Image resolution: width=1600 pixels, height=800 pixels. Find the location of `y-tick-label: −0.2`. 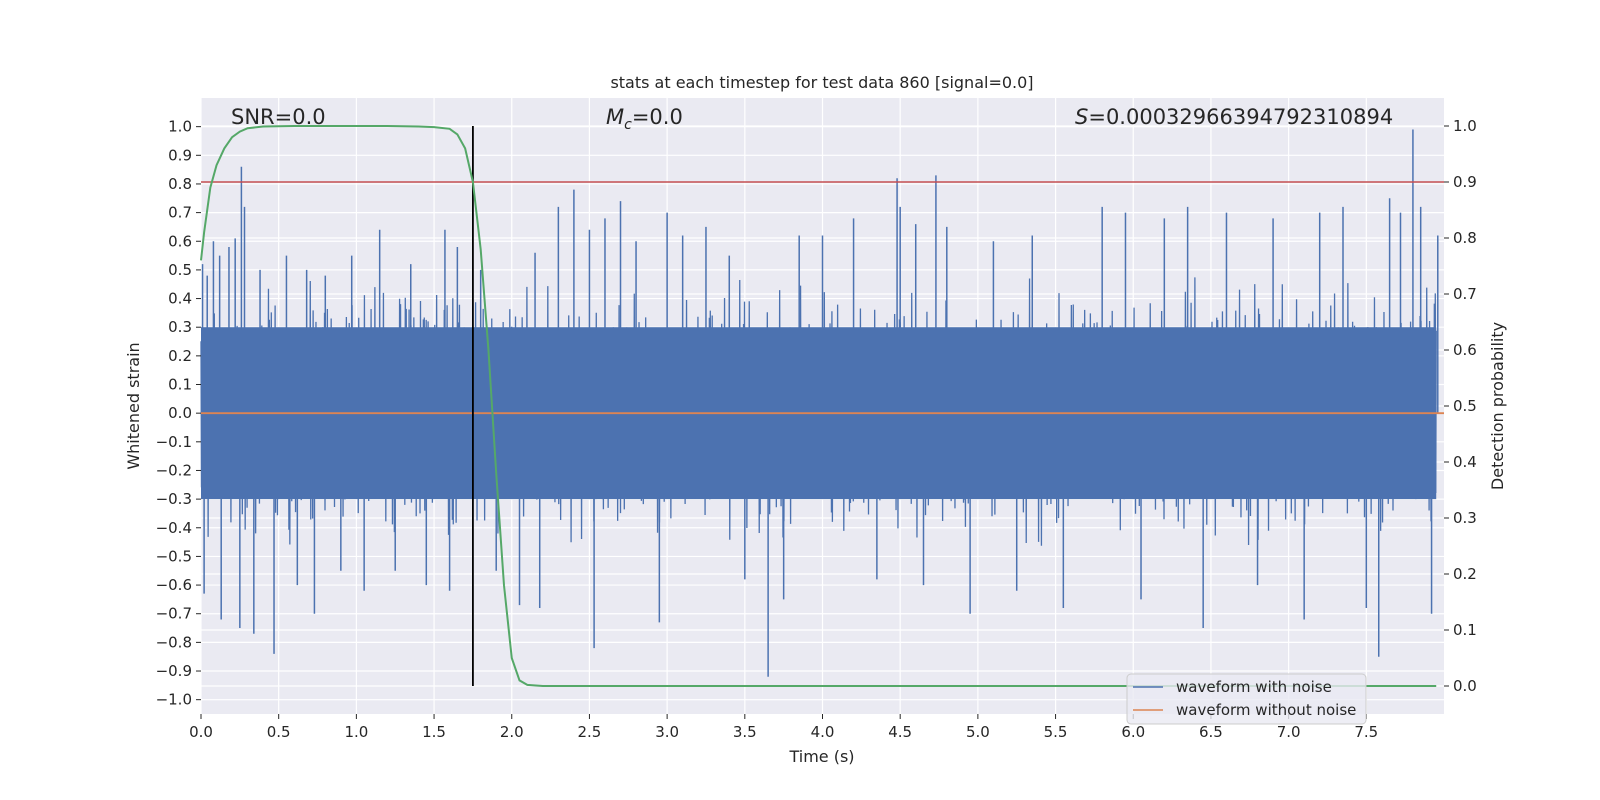

y-tick-label: −0.2 is located at coordinates (174, 470).